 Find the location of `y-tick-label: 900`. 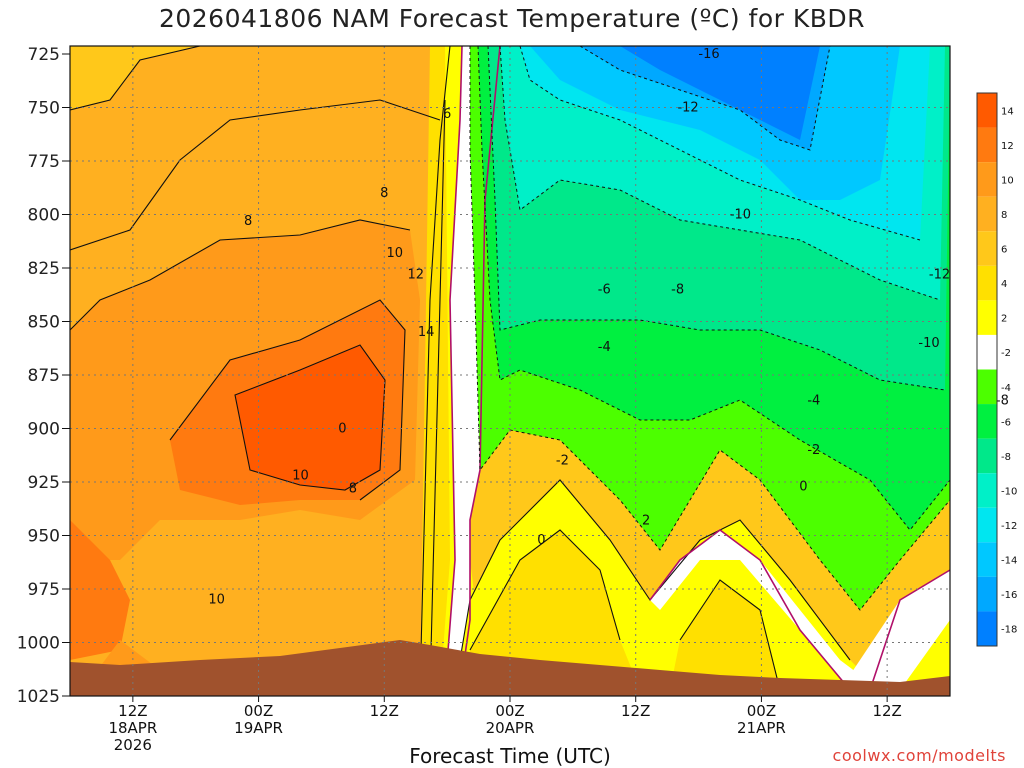

y-tick-label: 900 is located at coordinates (44, 430).